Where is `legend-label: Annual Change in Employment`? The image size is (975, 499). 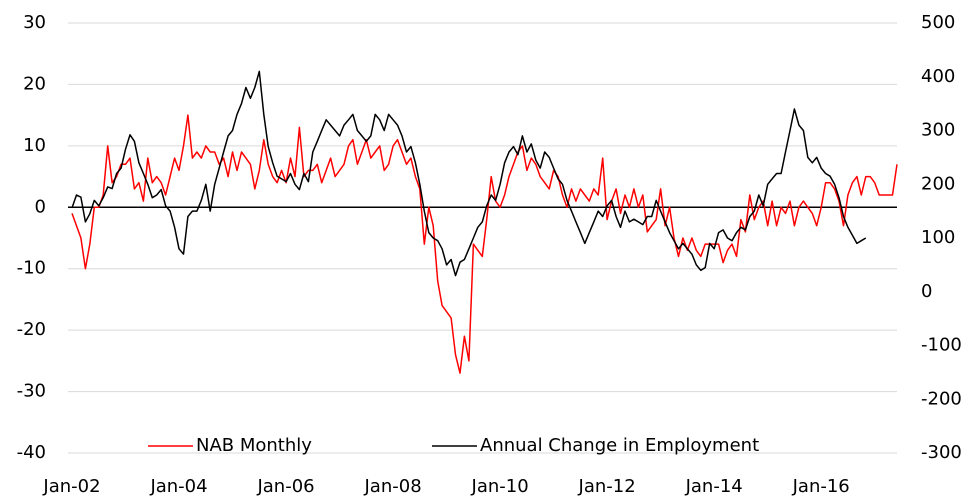 legend-label: Annual Change in Employment is located at coordinates (619, 445).